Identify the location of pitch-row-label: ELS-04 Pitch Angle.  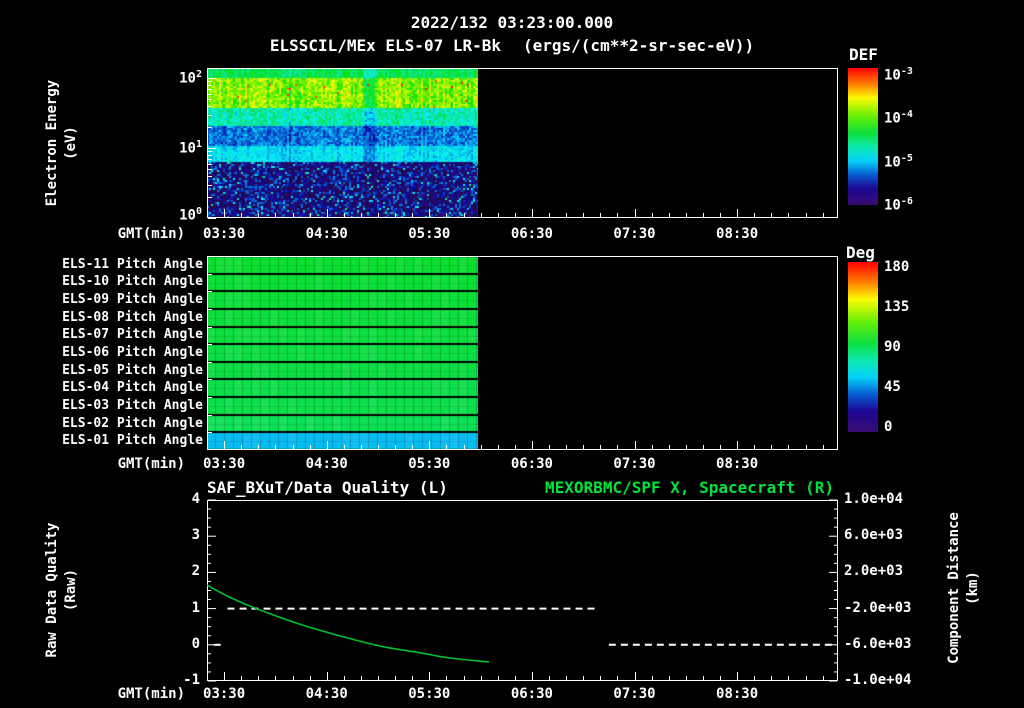
(132, 388).